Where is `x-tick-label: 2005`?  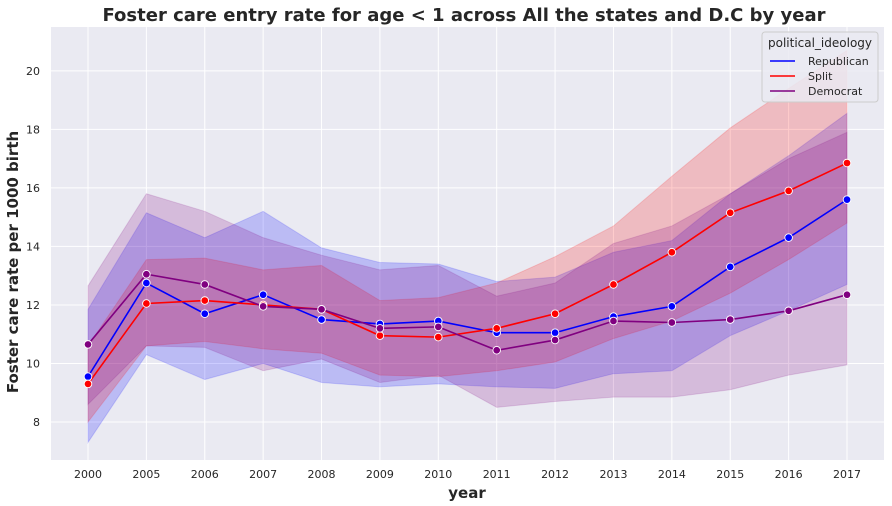 x-tick-label: 2005 is located at coordinates (146, 474).